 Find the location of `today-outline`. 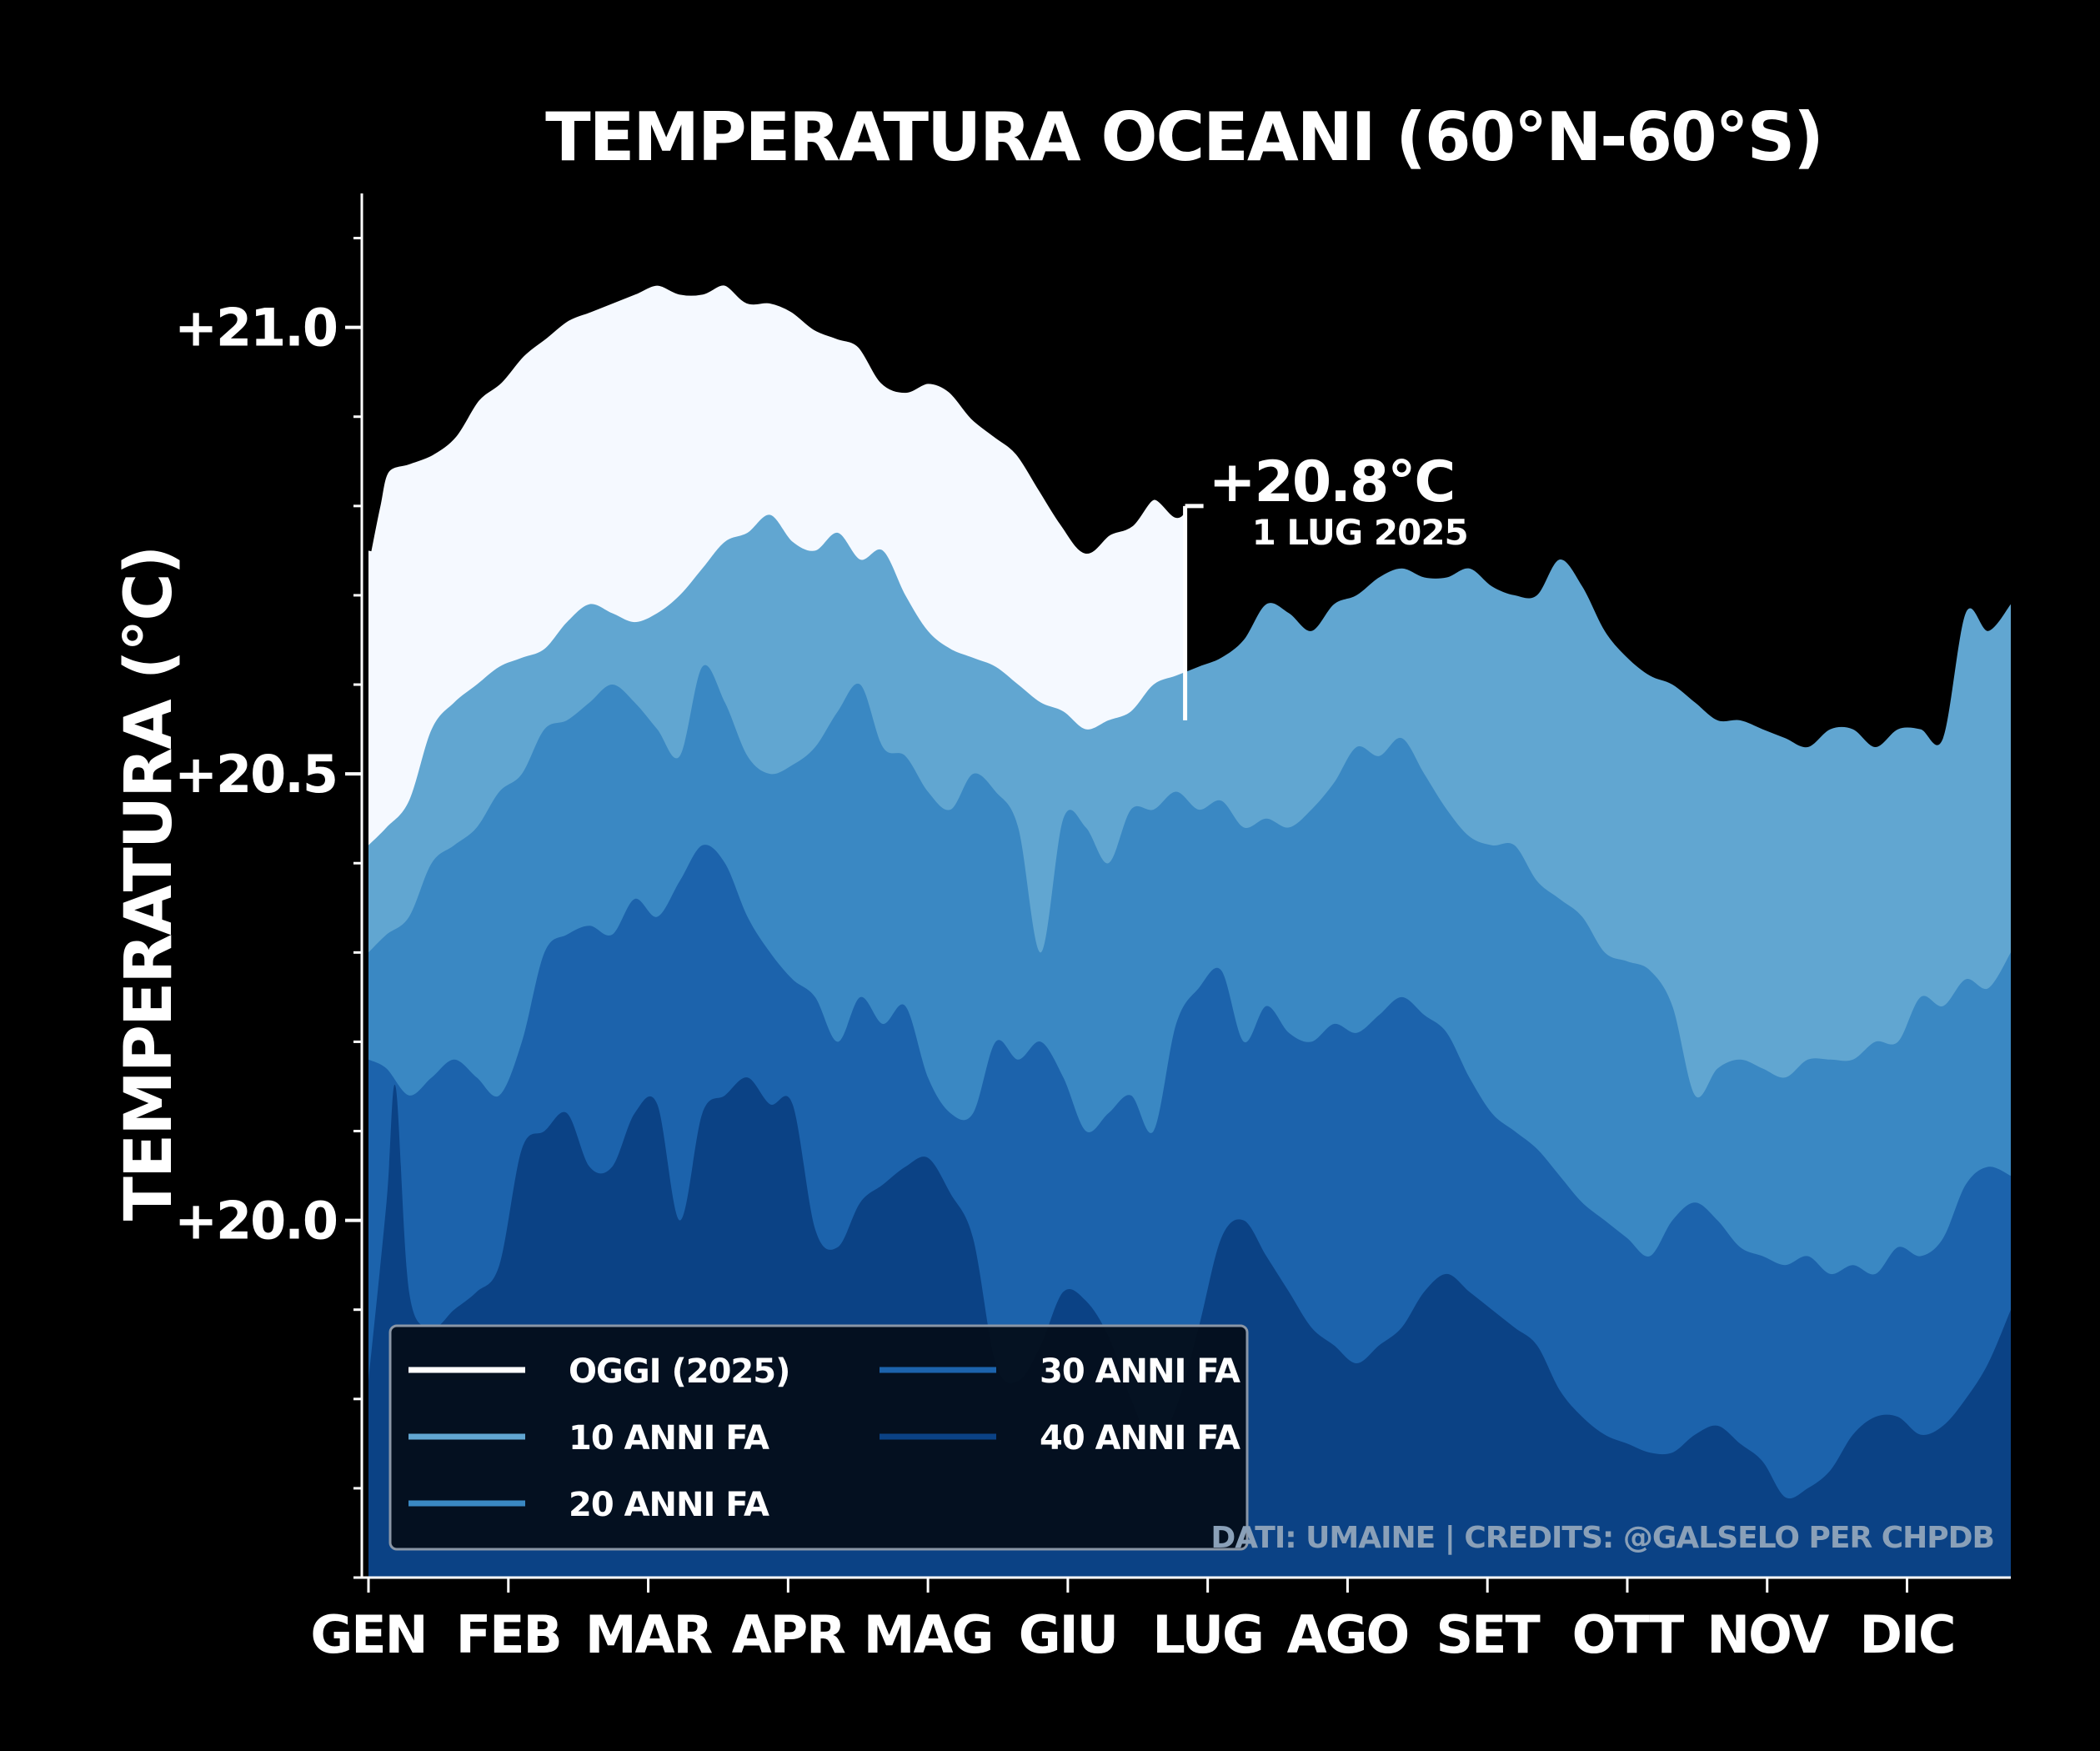

today-outline is located at coordinates (776, 416).